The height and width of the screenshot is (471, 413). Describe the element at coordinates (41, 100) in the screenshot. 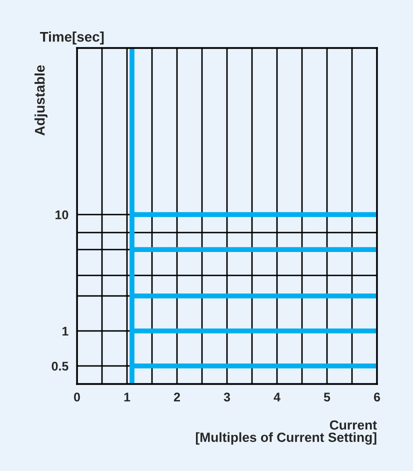

I see `y-axis-title: Adjustable` at that location.